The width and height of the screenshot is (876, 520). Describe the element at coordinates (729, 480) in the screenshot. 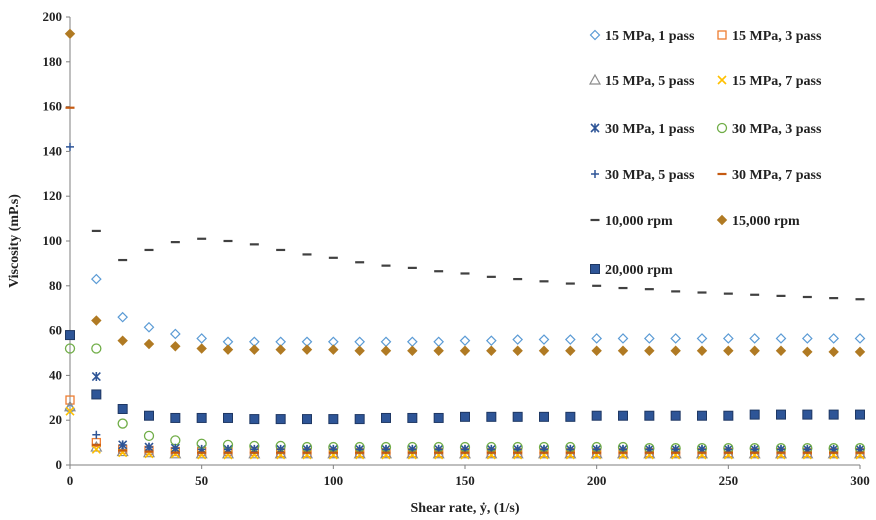

I see `x-tick-label: 250` at that location.